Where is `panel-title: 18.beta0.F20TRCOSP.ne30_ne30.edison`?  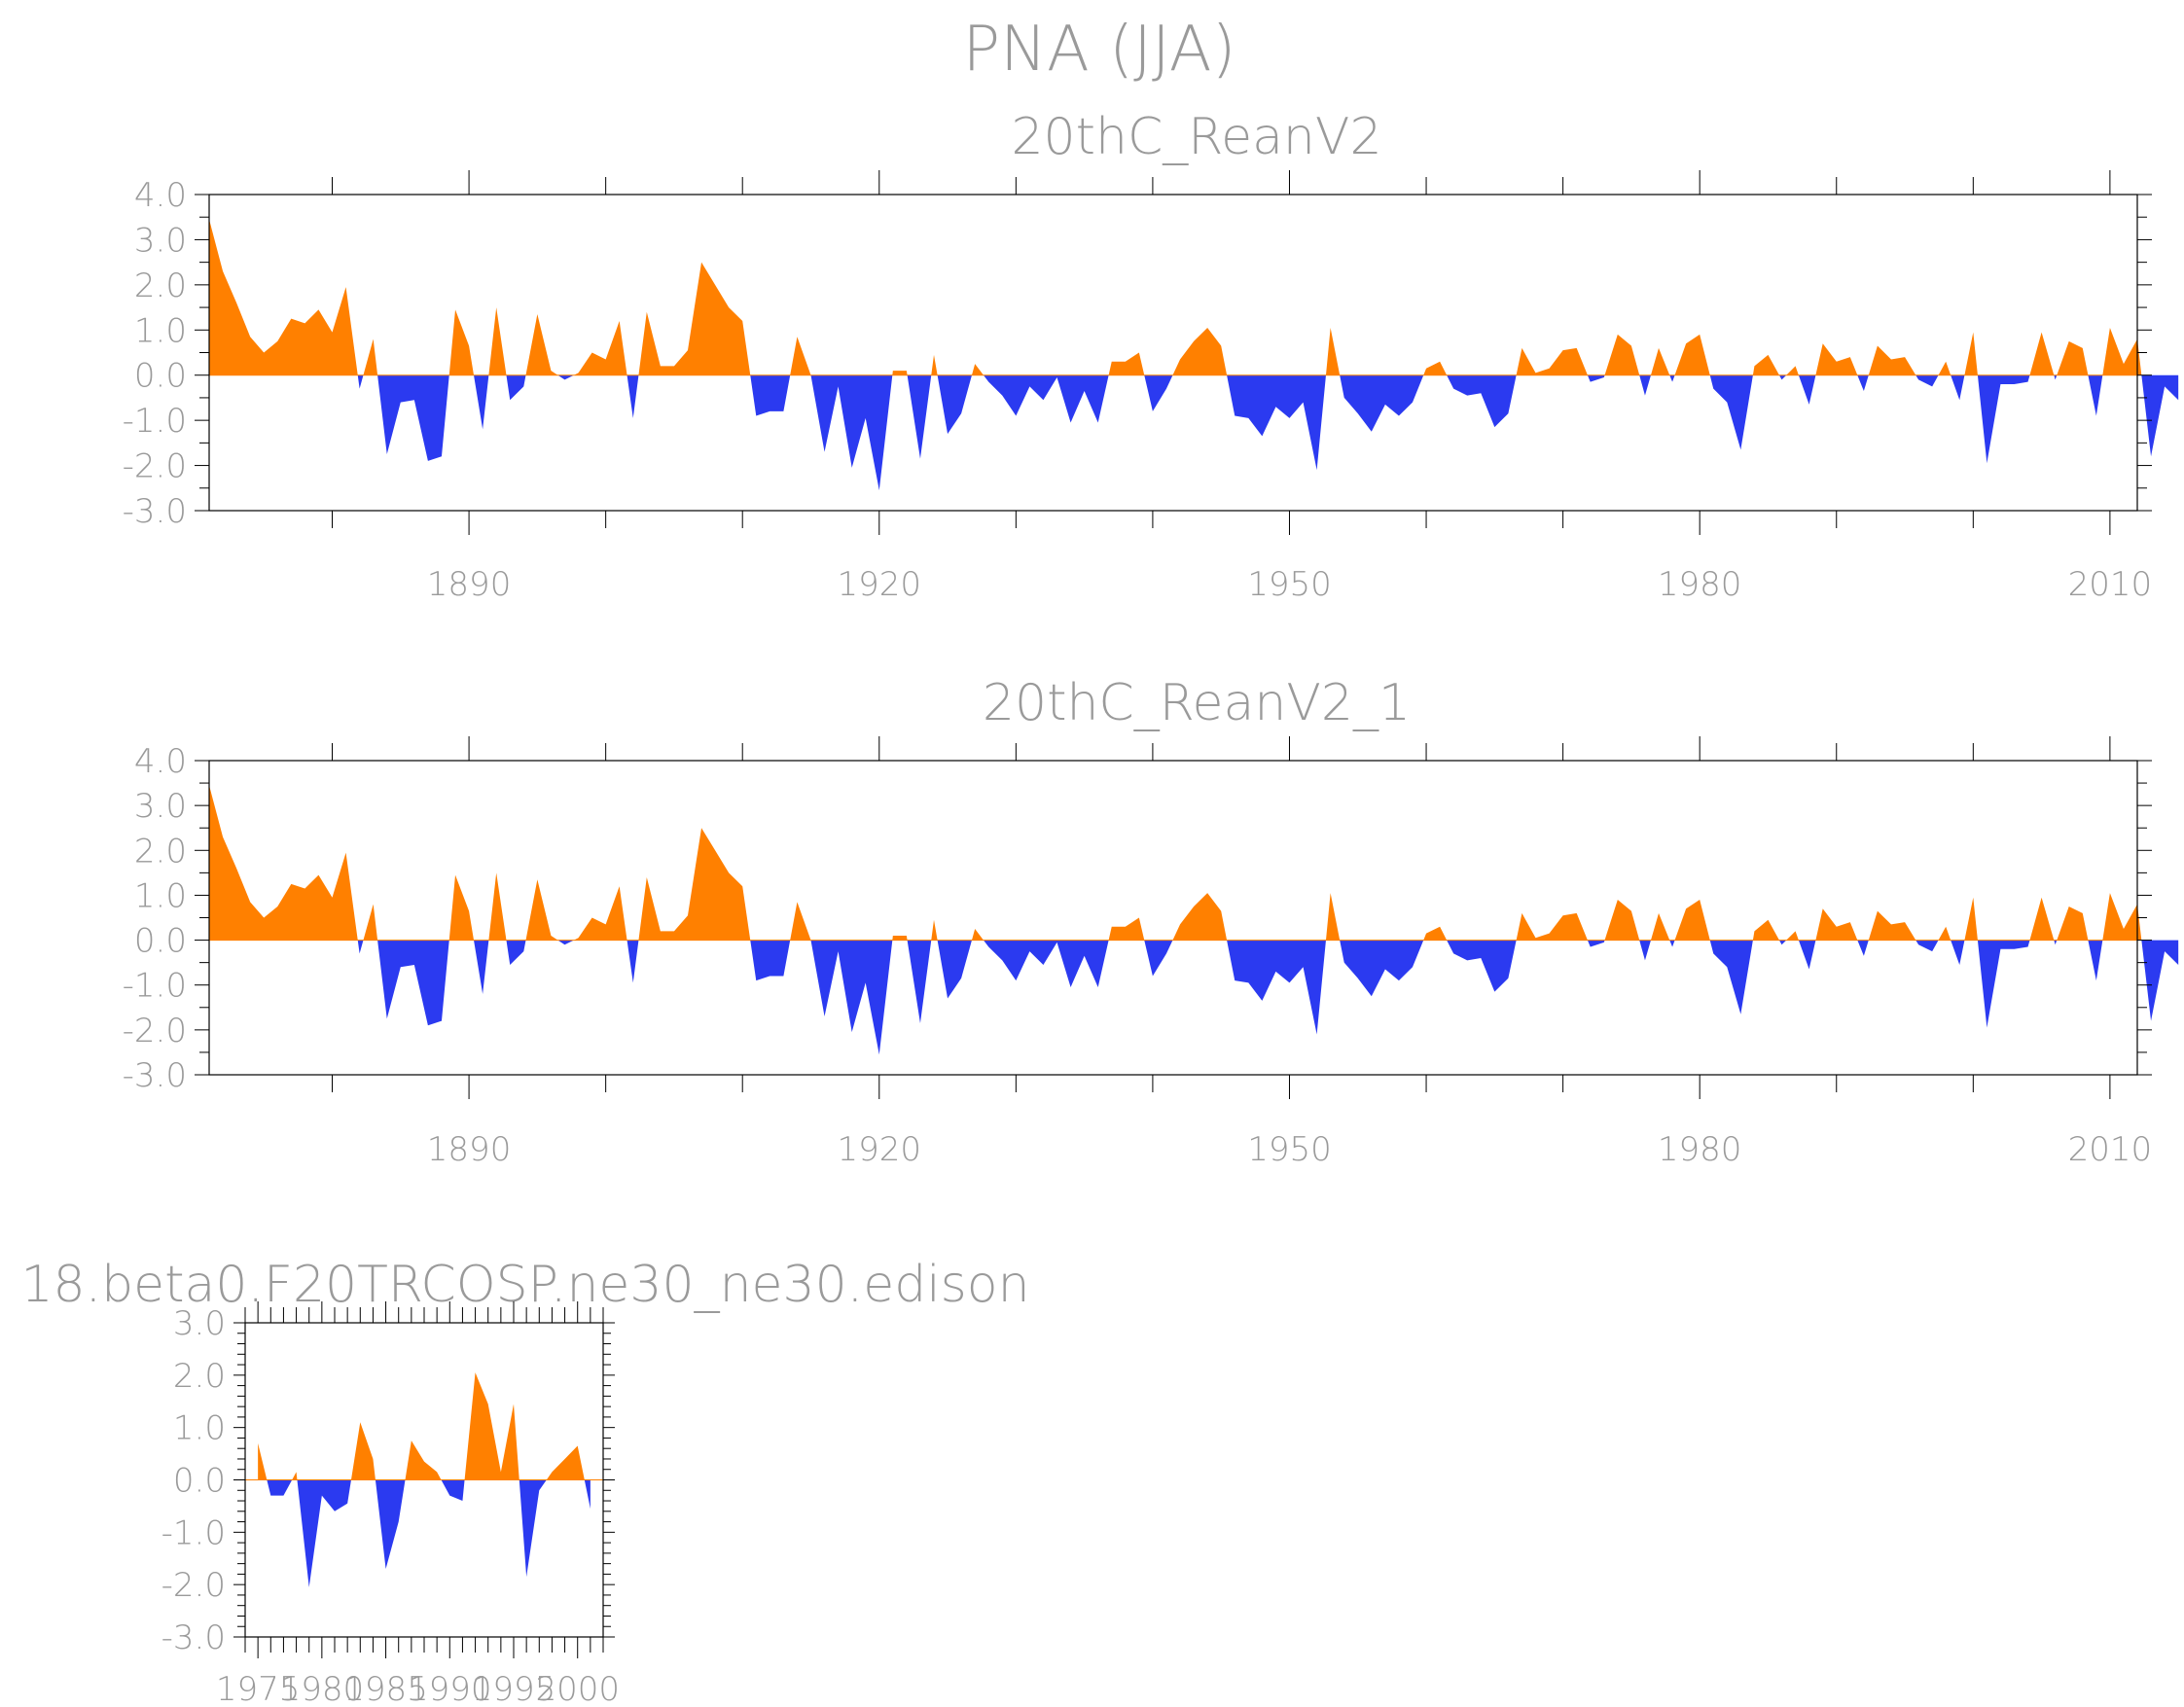
panel-title: 18.beta0.F20TRCOSP.ne30_ne30.edison is located at coordinates (524, 1285).